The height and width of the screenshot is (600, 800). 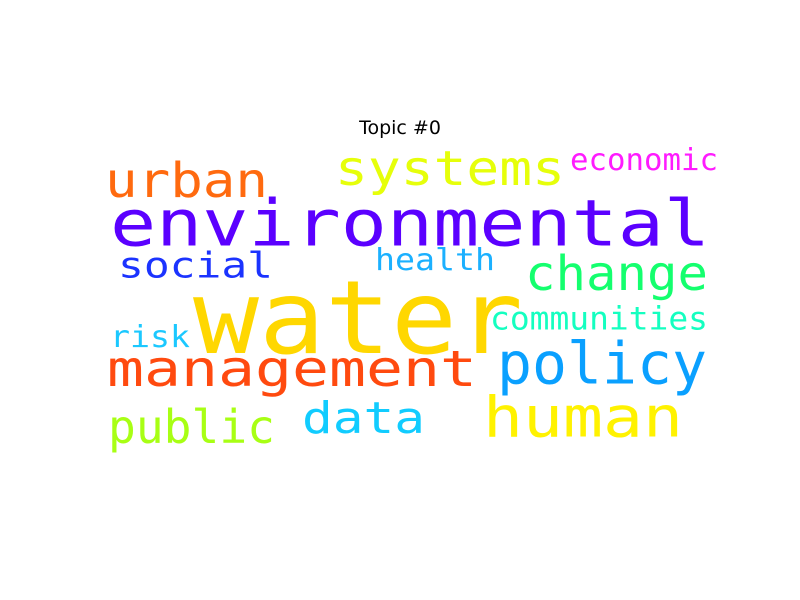 What do you see at coordinates (192, 428) in the screenshot?
I see `word-public: public` at bounding box center [192, 428].